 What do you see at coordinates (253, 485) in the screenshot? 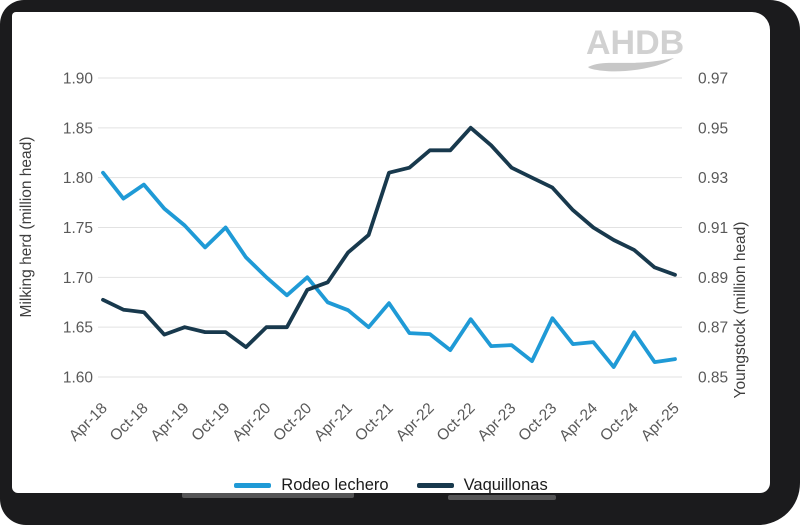
I see `legend-swatch-rodeo-lechero` at bounding box center [253, 485].